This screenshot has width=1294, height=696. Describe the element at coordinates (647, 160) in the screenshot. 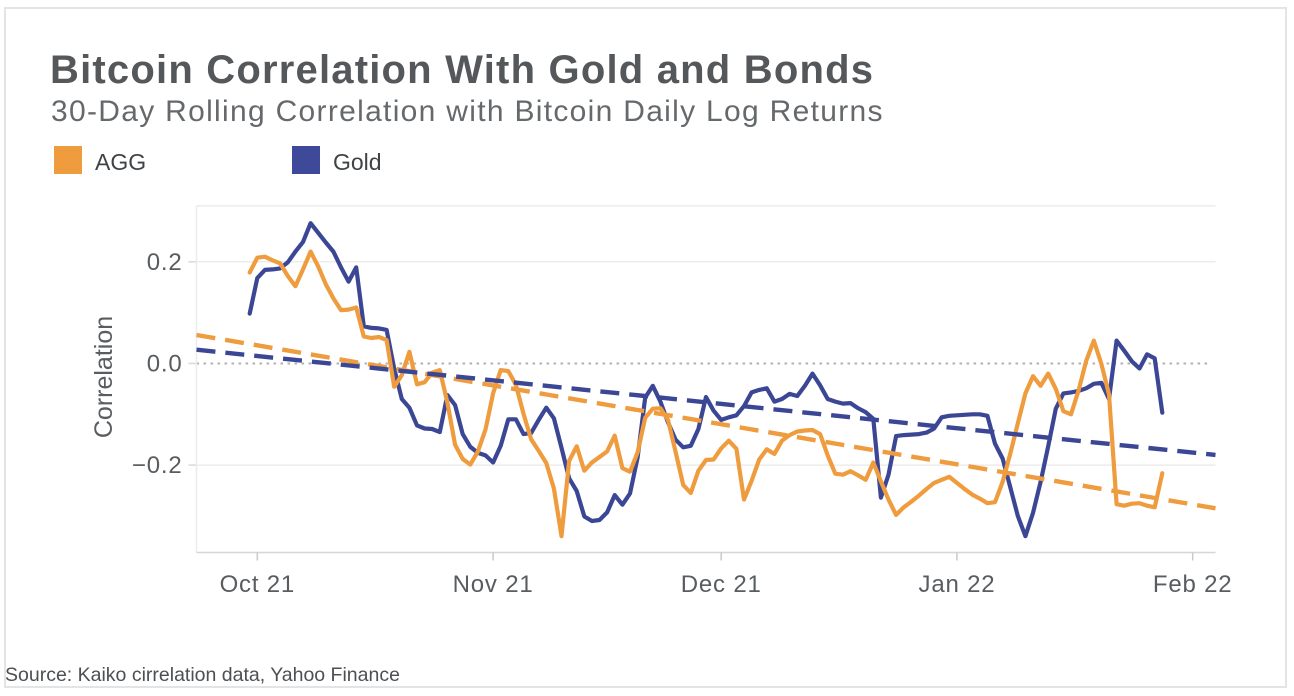

I see `legend: AGG Gold` at that location.